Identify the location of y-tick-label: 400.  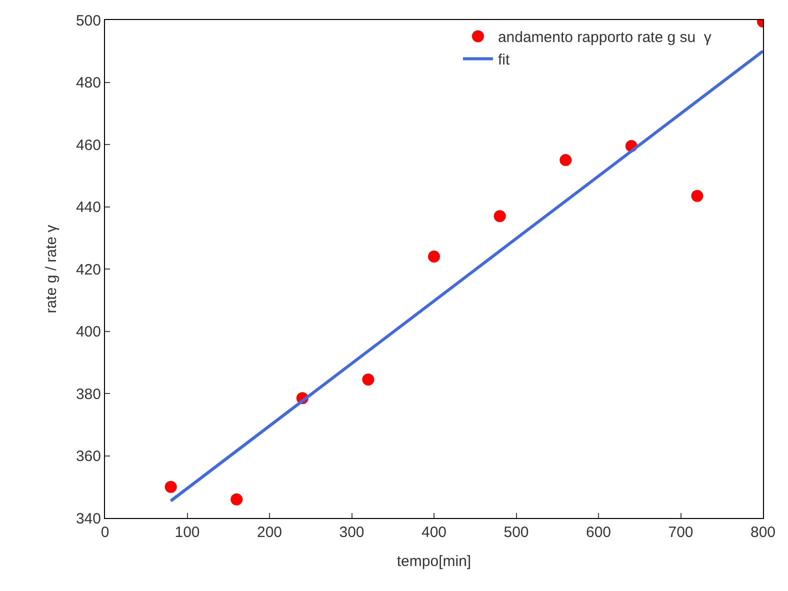
(88, 332).